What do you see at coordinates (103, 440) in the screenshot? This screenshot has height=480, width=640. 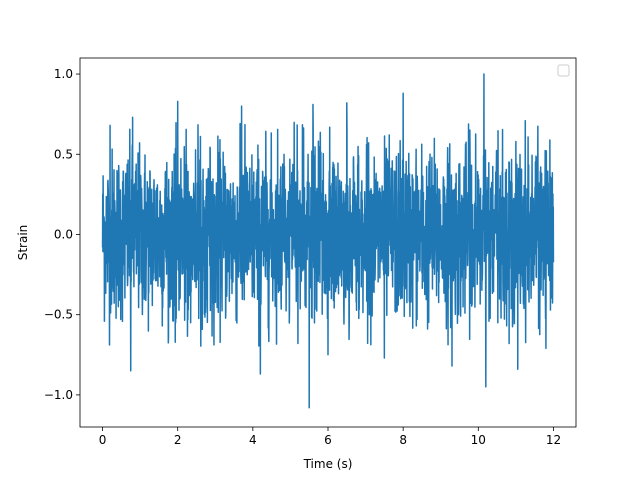 I see `x-tick-label: 0` at bounding box center [103, 440].